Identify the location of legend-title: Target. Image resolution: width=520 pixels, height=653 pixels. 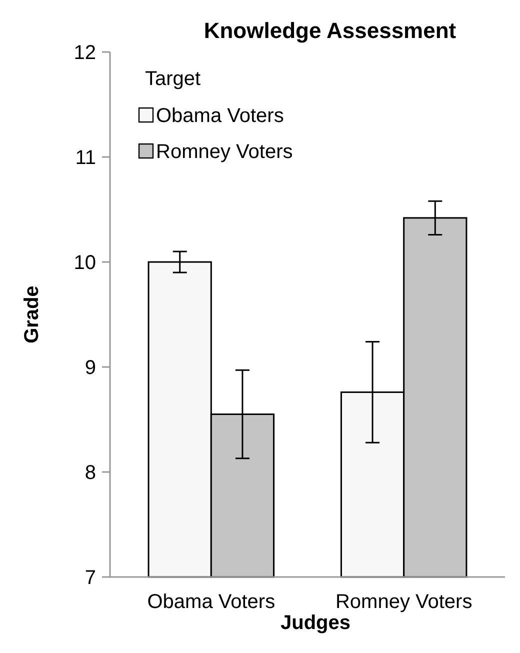
(173, 79).